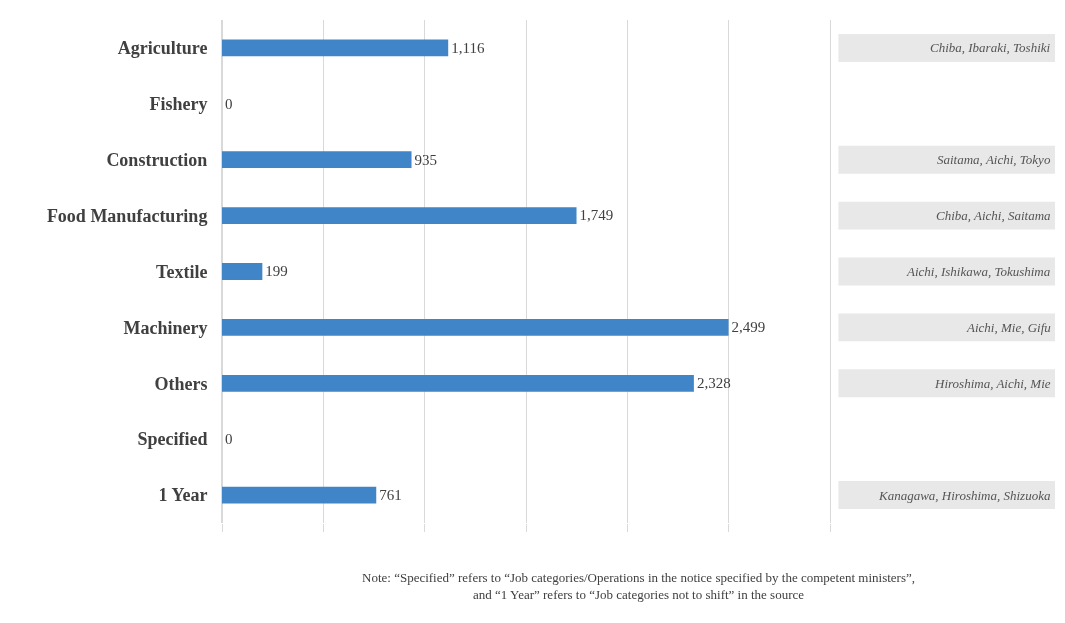 Image resolution: width=1065 pixels, height=623 pixels. Describe the element at coordinates (127, 215) in the screenshot. I see `y-tick-label: Food Manufacturing` at that location.